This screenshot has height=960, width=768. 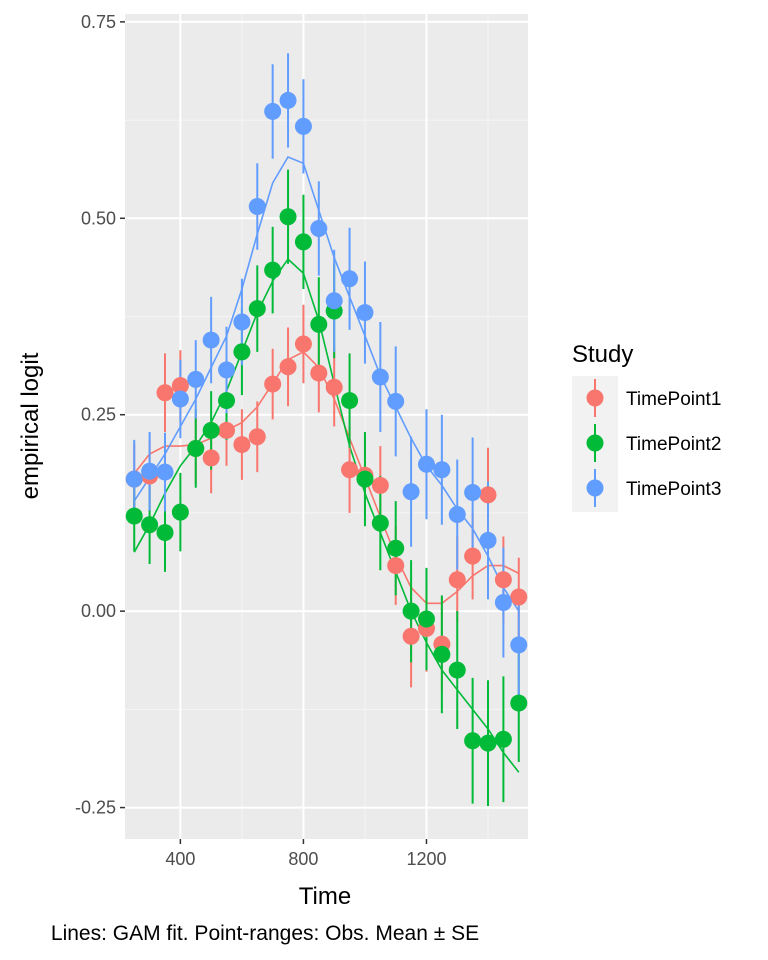 What do you see at coordinates (673, 399) in the screenshot?
I see `legend-label: TimePoint1` at bounding box center [673, 399].